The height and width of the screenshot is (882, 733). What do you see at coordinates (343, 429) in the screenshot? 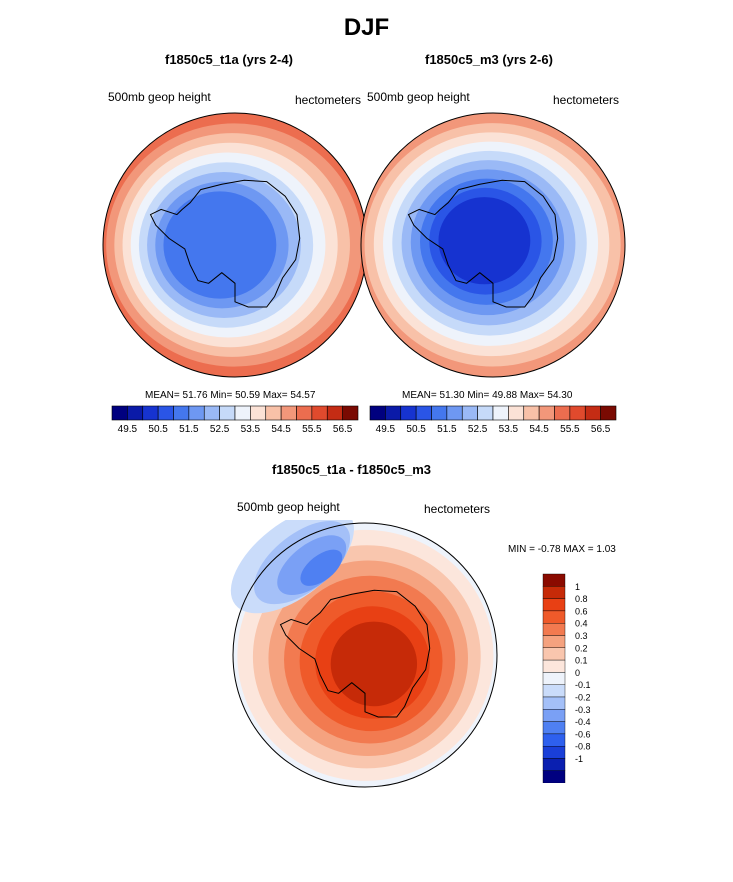
I see `cbar1-tick-label-7: 56.5` at bounding box center [343, 429].